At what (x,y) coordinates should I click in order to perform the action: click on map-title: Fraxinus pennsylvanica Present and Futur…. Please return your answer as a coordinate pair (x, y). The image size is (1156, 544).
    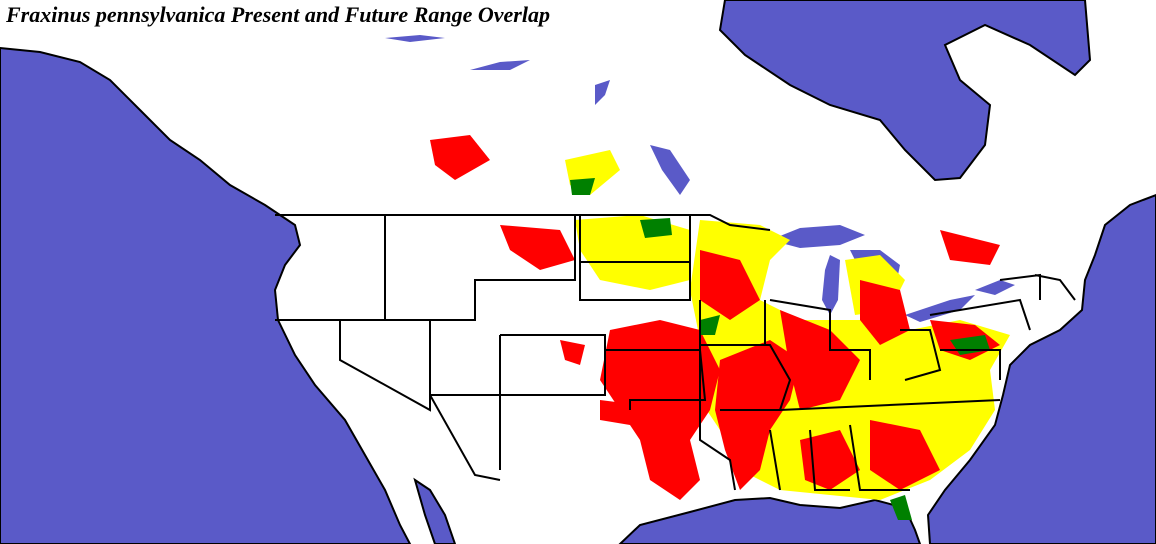
    Looking at the image, I should click on (277, 14).